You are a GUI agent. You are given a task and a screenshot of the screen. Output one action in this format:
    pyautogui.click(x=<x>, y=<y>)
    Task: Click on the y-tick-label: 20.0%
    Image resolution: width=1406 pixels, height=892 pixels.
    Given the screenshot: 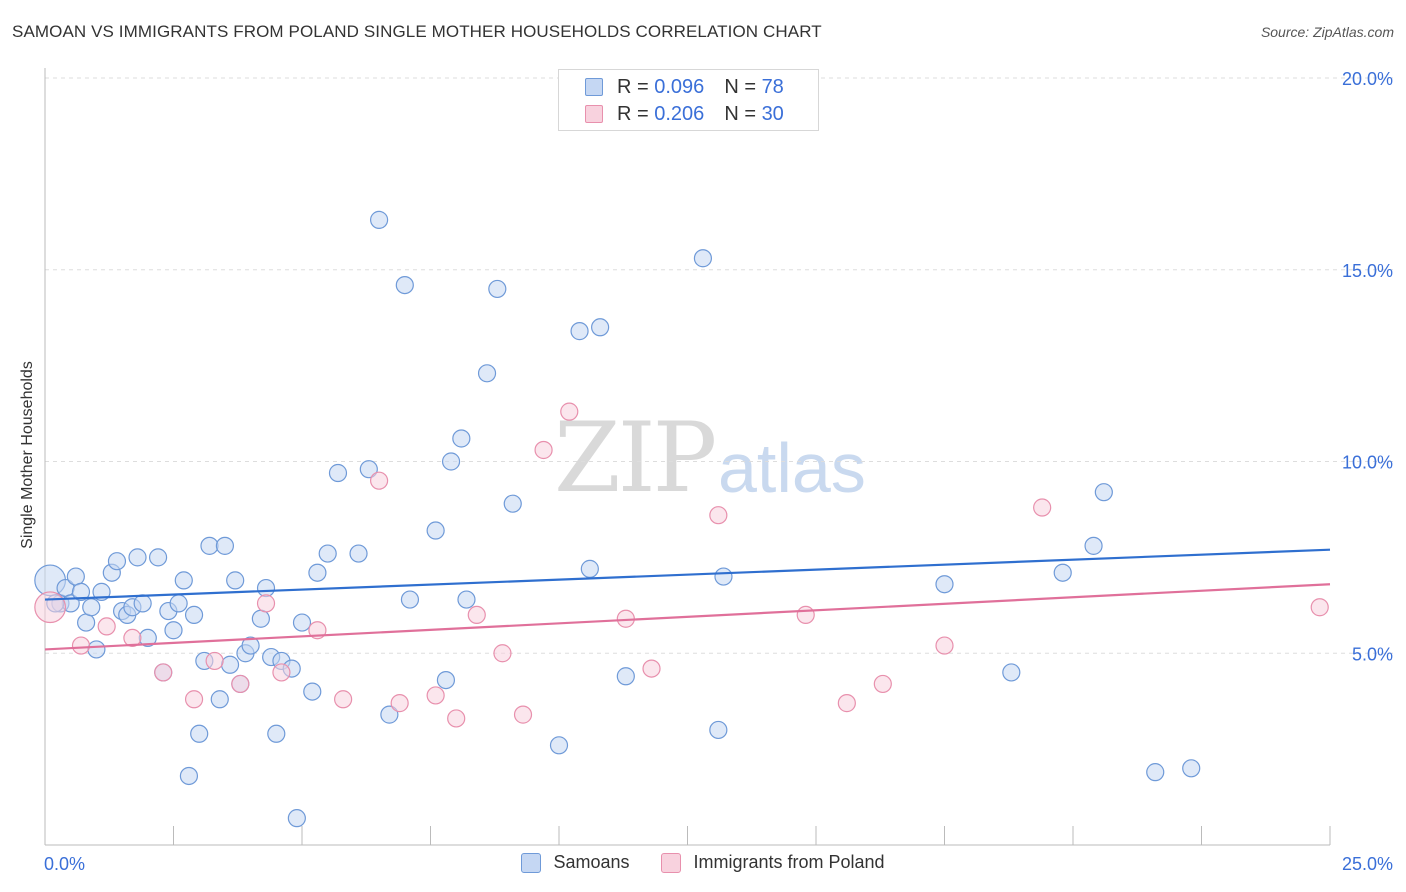 What is the action you would take?
    pyautogui.click(x=1367, y=79)
    